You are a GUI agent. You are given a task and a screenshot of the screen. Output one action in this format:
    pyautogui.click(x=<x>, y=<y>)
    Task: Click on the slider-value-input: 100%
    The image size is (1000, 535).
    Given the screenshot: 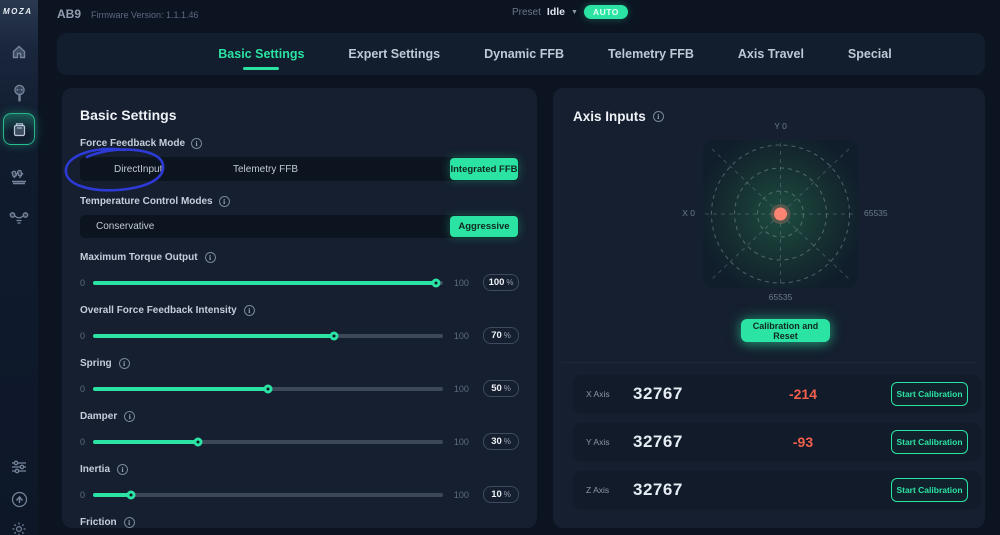 What is the action you would take?
    pyautogui.click(x=501, y=282)
    